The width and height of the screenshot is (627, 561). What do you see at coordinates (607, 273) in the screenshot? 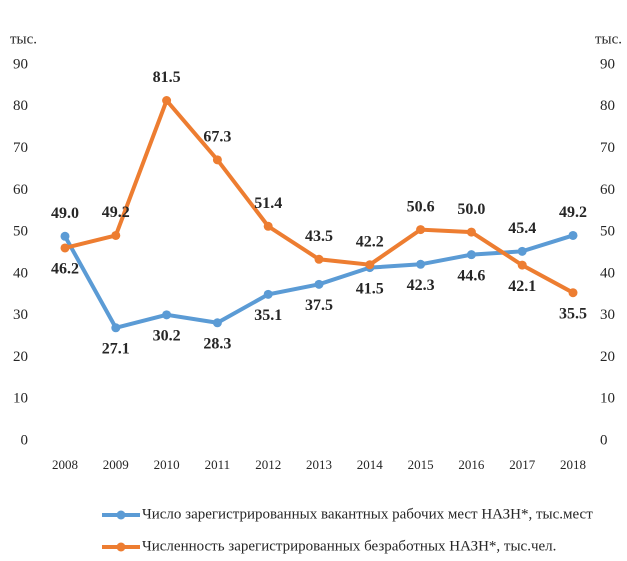
I see `y2-tick-label: 40` at bounding box center [607, 273].